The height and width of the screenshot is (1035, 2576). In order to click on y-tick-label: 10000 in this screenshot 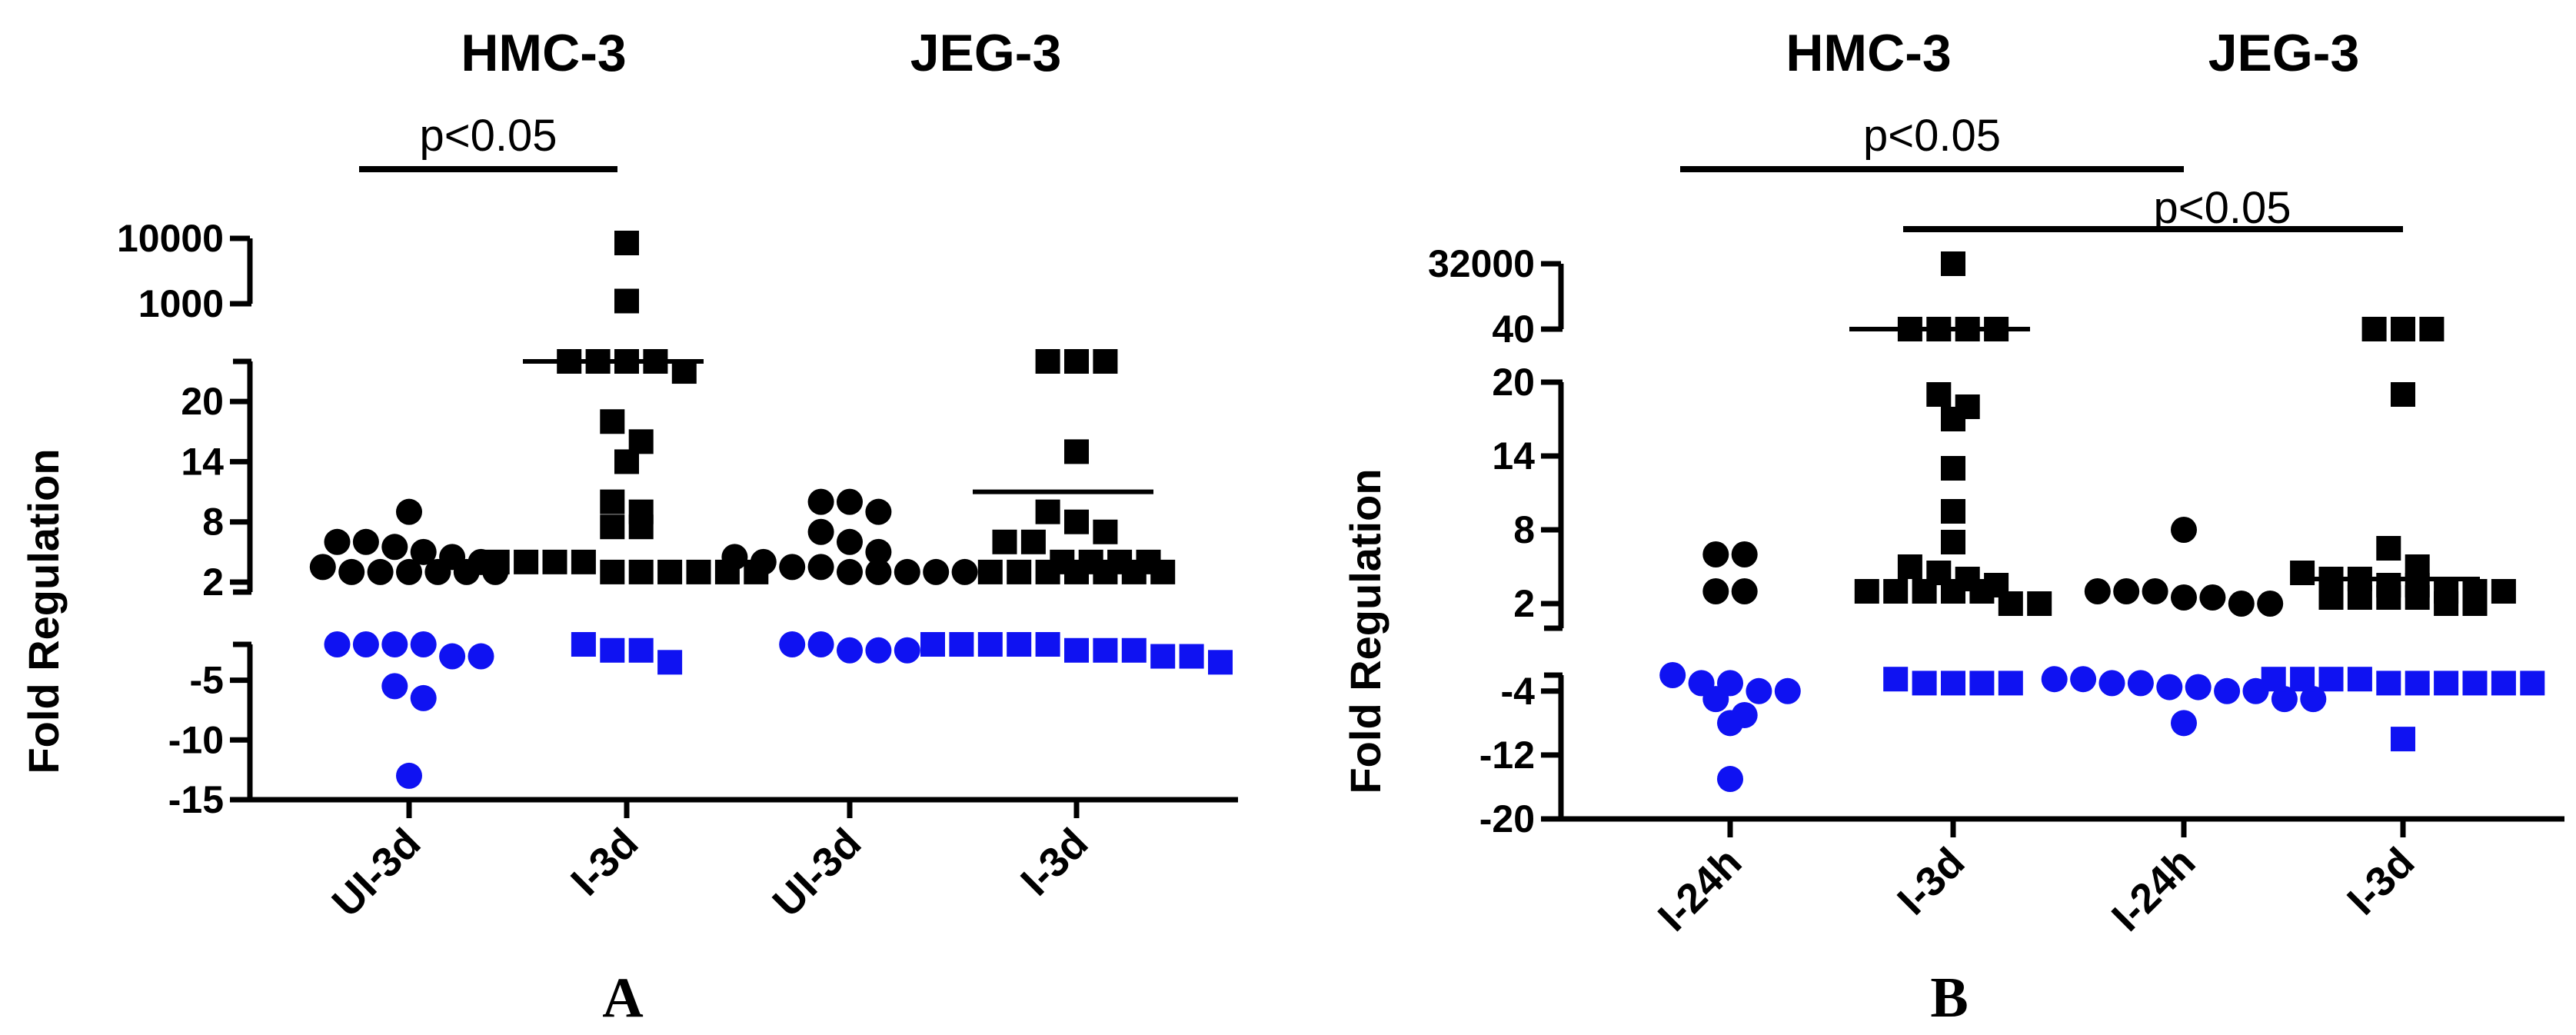, I will do `click(170, 239)`.